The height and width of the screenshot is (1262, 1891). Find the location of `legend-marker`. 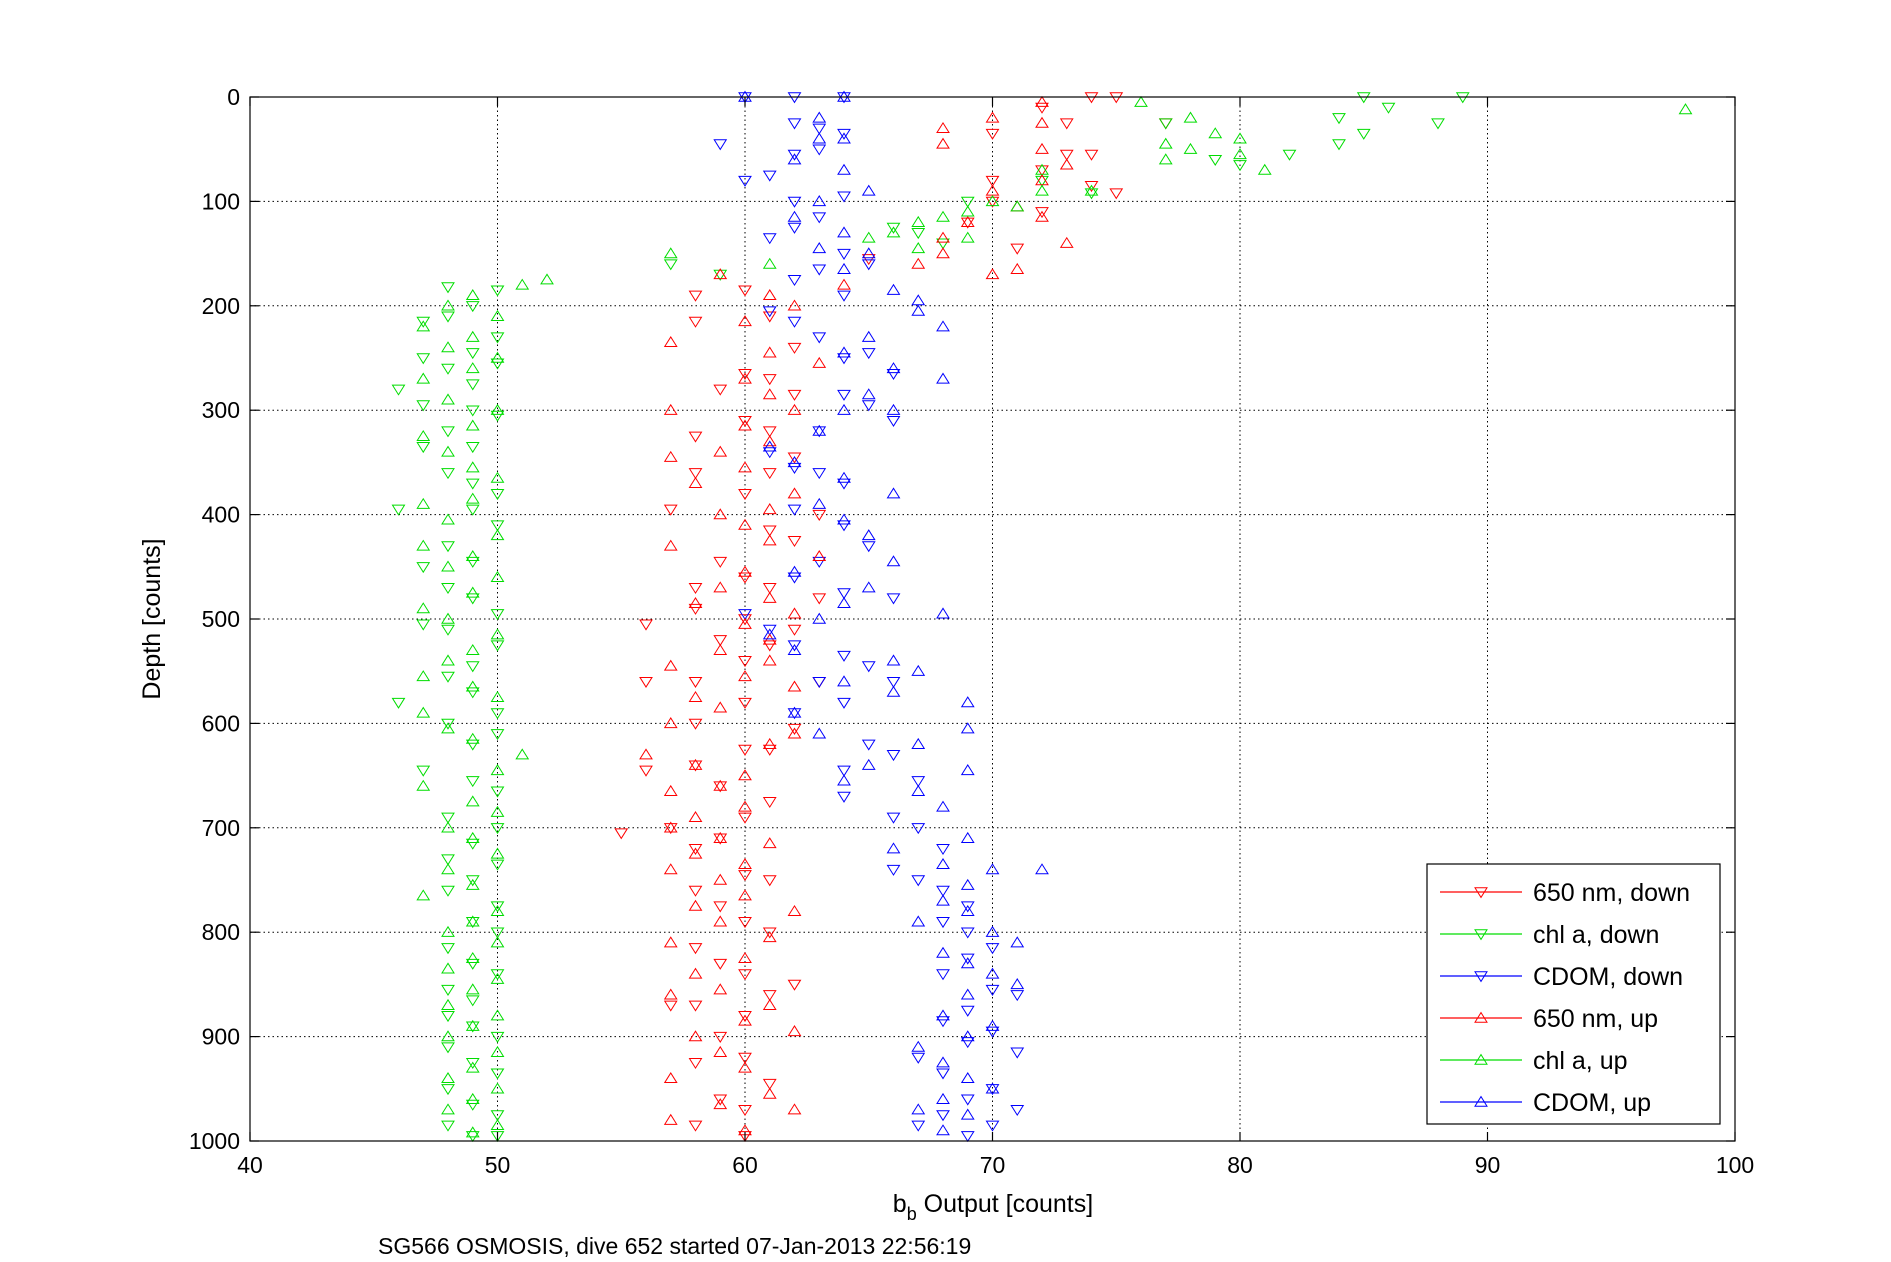

legend-marker is located at coordinates (1481, 1101).